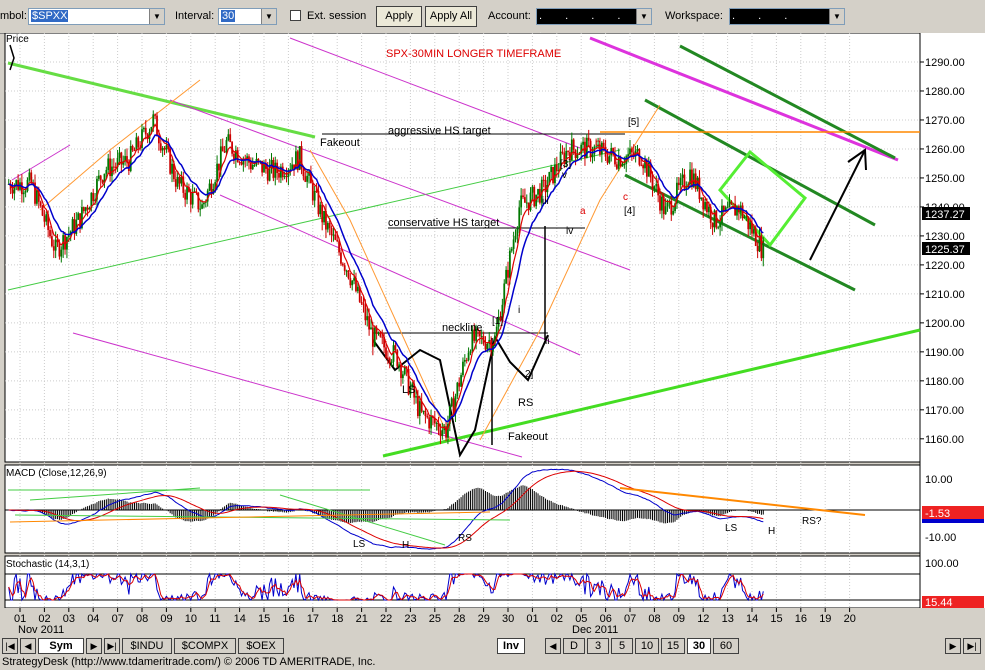 Image resolution: width=985 pixels, height=670 pixels. What do you see at coordinates (622, 646) in the screenshot?
I see `tab-5: 5` at bounding box center [622, 646].